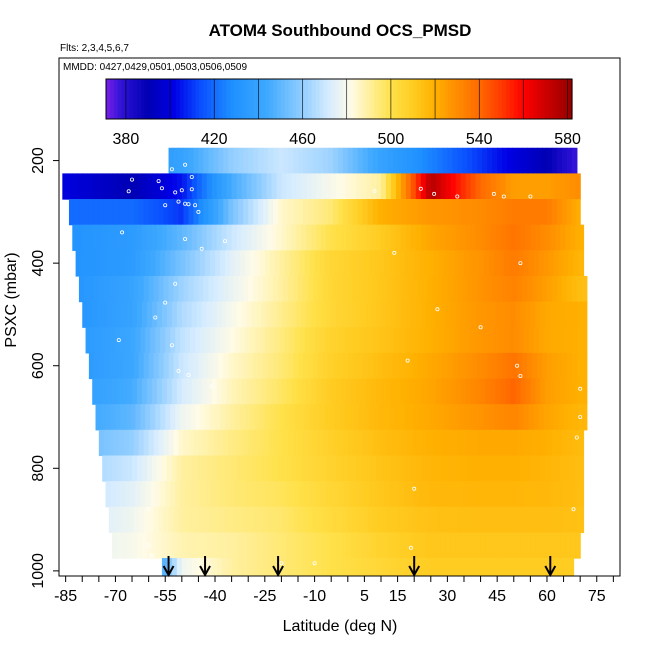 The width and height of the screenshot is (650, 650). Describe the element at coordinates (38, 160) in the screenshot. I see `y-tick-label: 200` at that location.